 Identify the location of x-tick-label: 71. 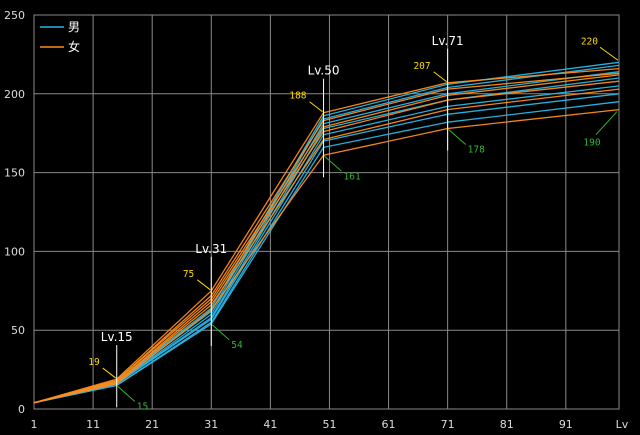
(448, 424).